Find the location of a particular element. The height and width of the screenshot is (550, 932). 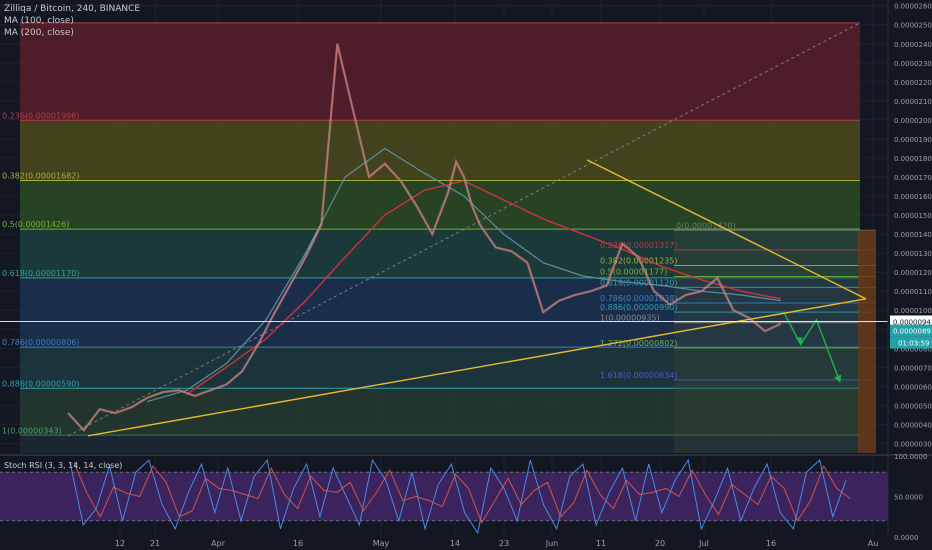

fib-level-label: 0.382(0.00001682) is located at coordinates (41, 175).